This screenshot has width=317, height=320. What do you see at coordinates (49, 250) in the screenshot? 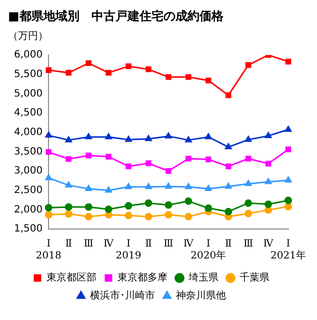
I see `x-tick-label: Ⅰ 2018` at bounding box center [49, 250].